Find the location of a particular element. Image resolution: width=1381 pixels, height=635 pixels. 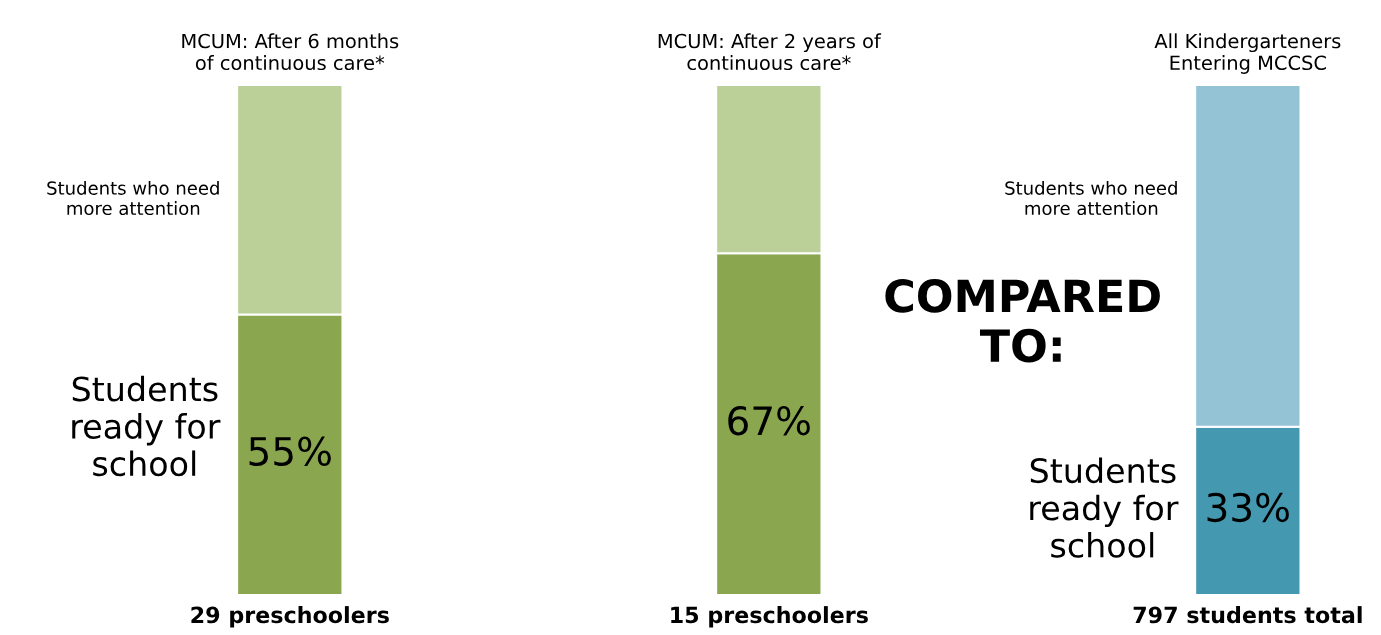

data-label: 67% is located at coordinates (769, 421).